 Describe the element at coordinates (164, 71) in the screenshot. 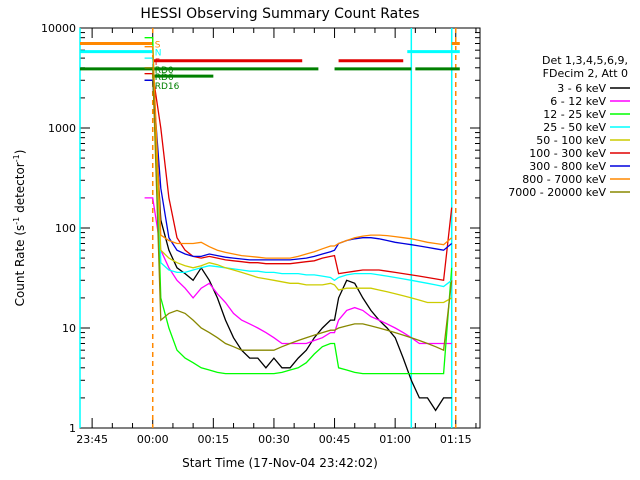

I see `flag-label-rd0: RD0` at that location.